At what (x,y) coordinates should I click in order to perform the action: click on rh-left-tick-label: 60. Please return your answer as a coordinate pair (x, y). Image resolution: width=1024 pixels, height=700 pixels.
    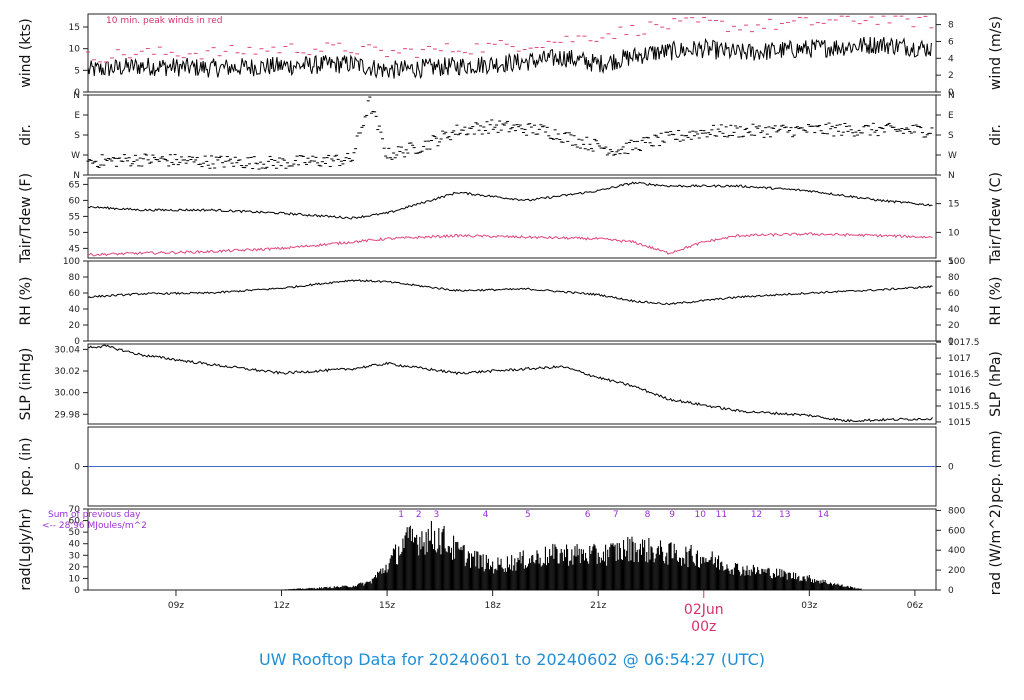
    Looking at the image, I should click on (75, 294).